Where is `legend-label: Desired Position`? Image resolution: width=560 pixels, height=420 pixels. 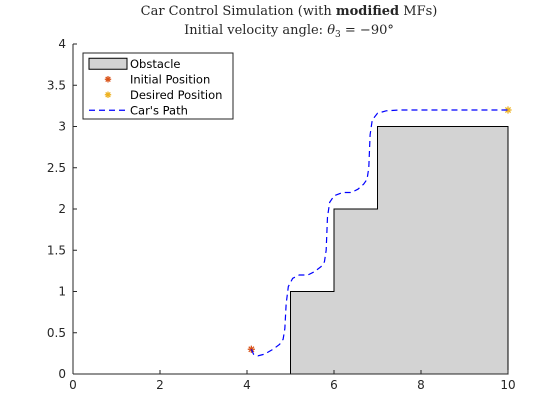 legend-label: Desired Position is located at coordinates (176, 95).